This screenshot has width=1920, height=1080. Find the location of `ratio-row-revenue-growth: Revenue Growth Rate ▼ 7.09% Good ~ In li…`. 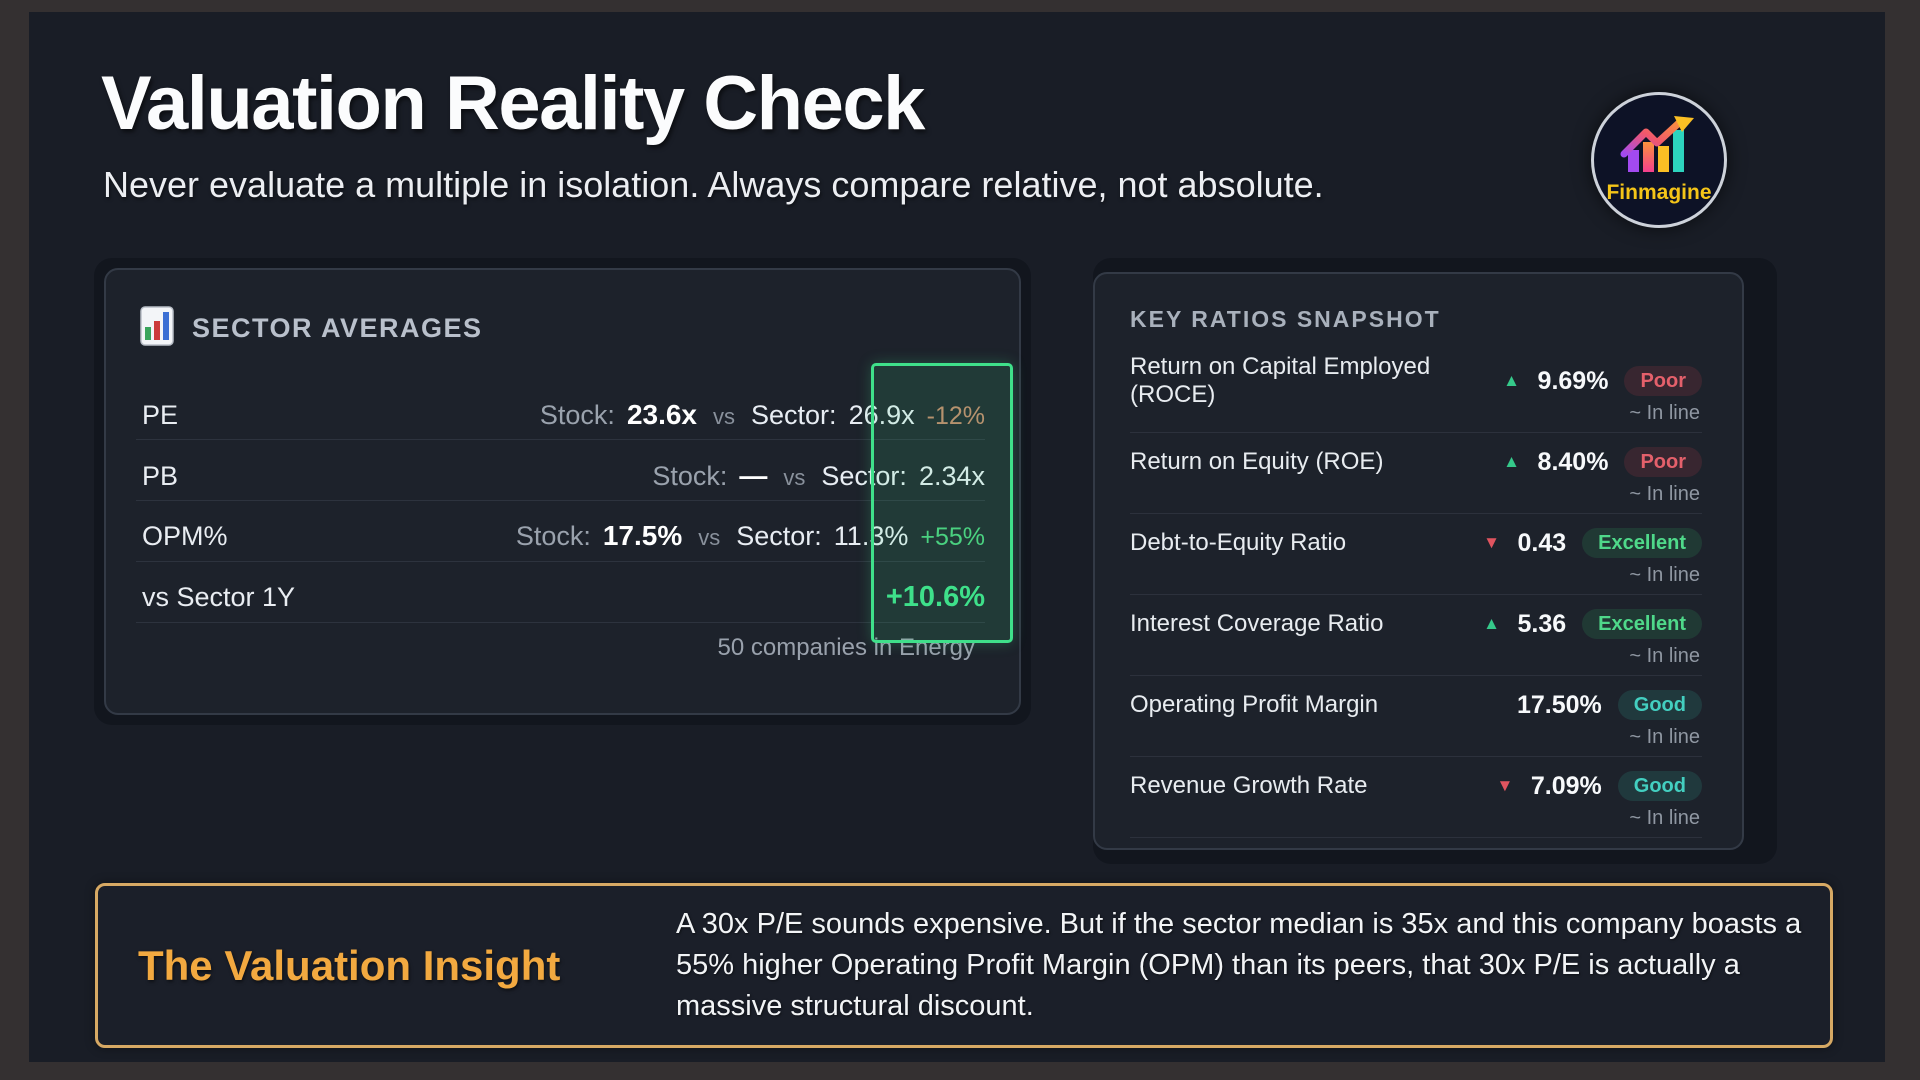

ratio-row-revenue-growth: Revenue Growth Rate ▼ 7.09% Good ~ In li… is located at coordinates (1416, 797).